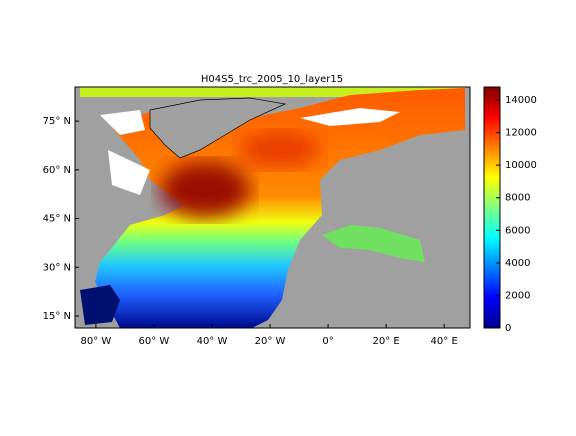 This screenshot has width=576, height=436. I want to click on colorbar, so click(492, 207).